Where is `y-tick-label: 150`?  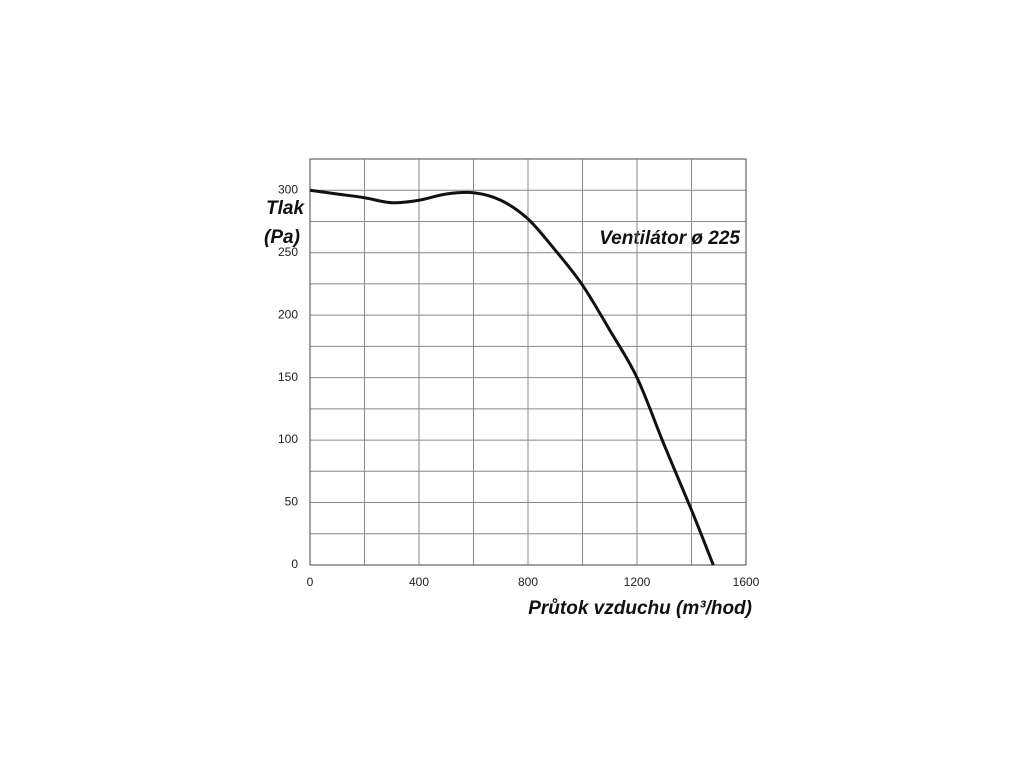
y-tick-label: 150 is located at coordinates (288, 377).